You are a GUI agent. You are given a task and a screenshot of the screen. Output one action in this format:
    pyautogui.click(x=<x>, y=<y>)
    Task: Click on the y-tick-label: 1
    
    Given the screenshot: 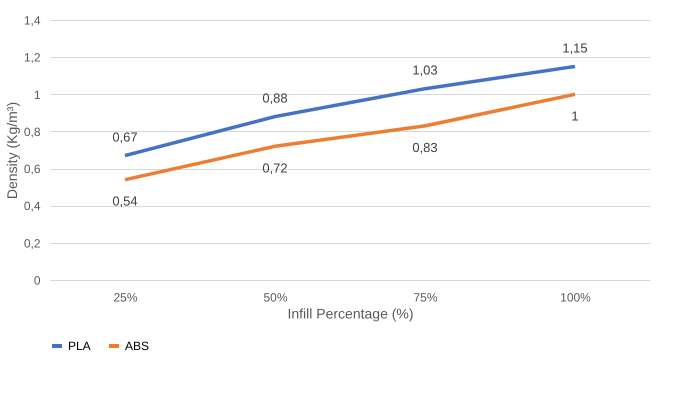 What is the action you would take?
    pyautogui.click(x=37, y=95)
    